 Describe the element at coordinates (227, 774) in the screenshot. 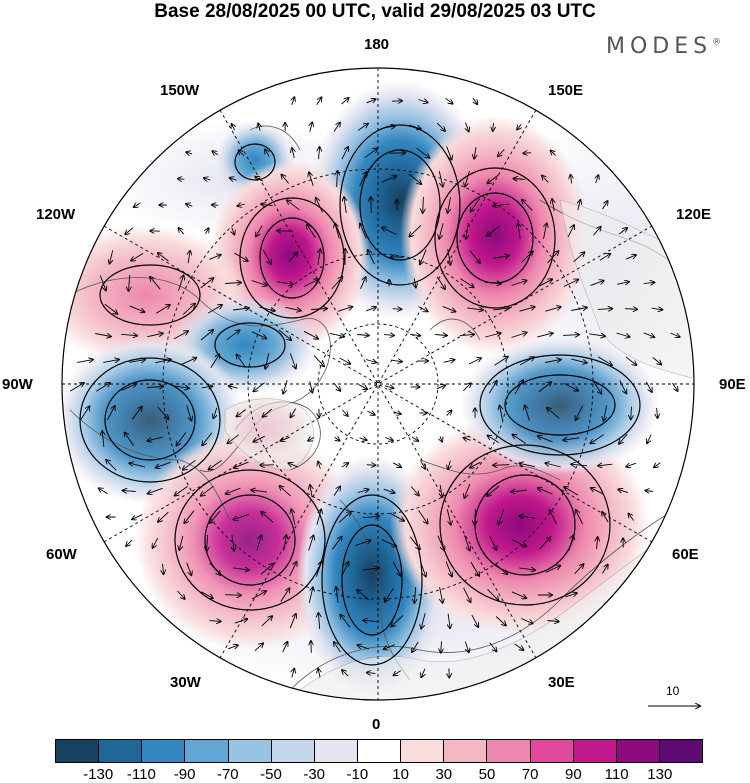

I see `colorbar-tick-label: -70` at that location.